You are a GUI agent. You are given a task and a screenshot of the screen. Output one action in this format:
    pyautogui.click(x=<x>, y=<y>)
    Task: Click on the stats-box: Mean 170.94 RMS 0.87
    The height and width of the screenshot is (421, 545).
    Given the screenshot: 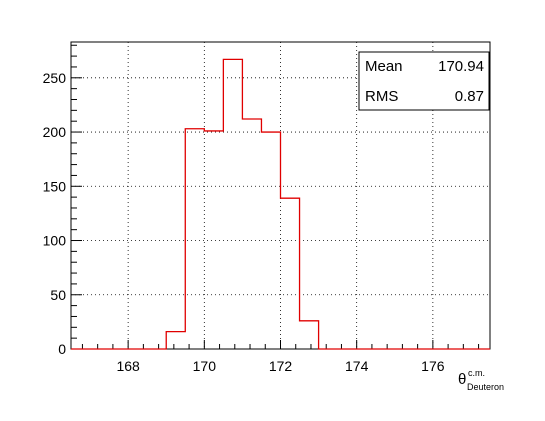 What is the action you would take?
    pyautogui.click(x=424, y=81)
    